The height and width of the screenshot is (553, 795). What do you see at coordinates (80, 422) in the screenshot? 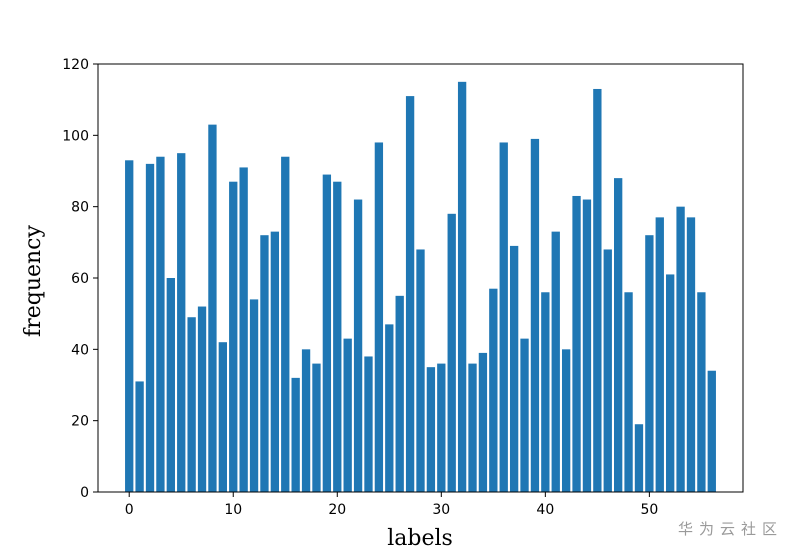
I see `y-tick-label: 20` at bounding box center [80, 422].